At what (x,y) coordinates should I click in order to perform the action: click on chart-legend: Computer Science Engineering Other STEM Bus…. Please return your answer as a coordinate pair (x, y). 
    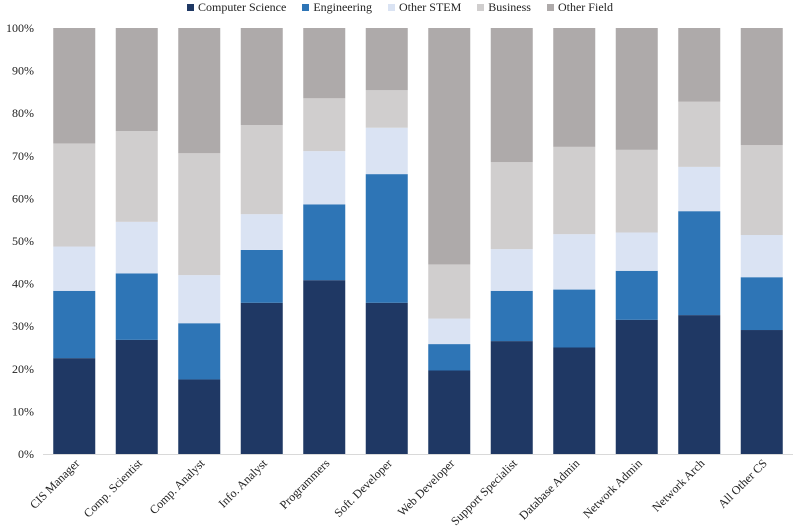
    Looking at the image, I should click on (400, 7).